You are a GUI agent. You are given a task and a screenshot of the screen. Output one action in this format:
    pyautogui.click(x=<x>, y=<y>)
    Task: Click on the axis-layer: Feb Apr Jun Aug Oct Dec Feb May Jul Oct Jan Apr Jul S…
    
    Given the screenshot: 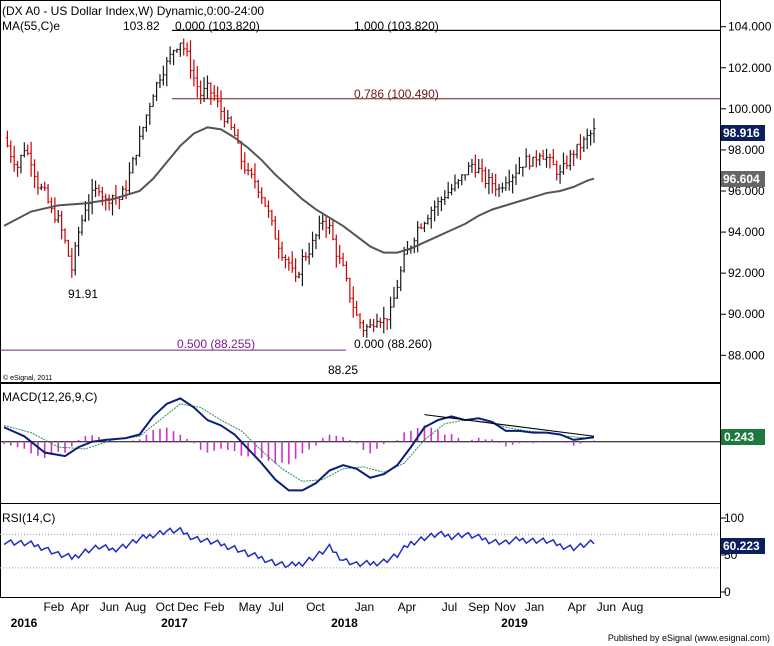 What is the action you would take?
    pyautogui.click(x=327, y=615)
    